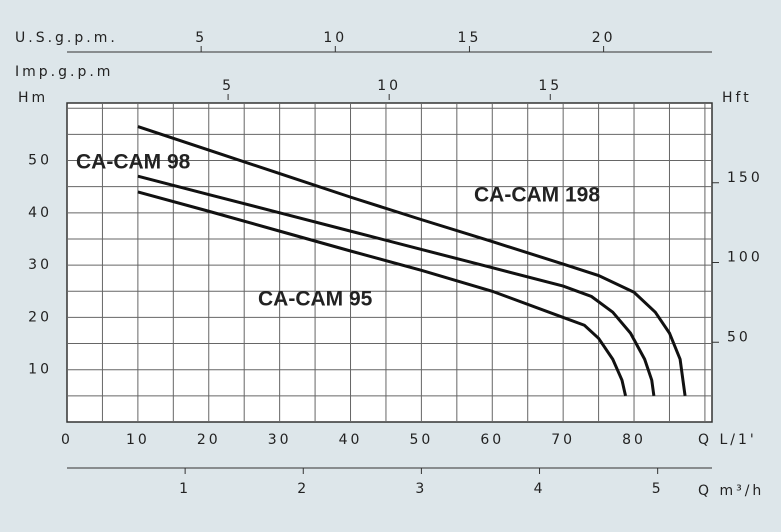 The width and height of the screenshot is (781, 532). Describe the element at coordinates (540, 489) in the screenshot. I see `x2-tick-label: 4` at that location.